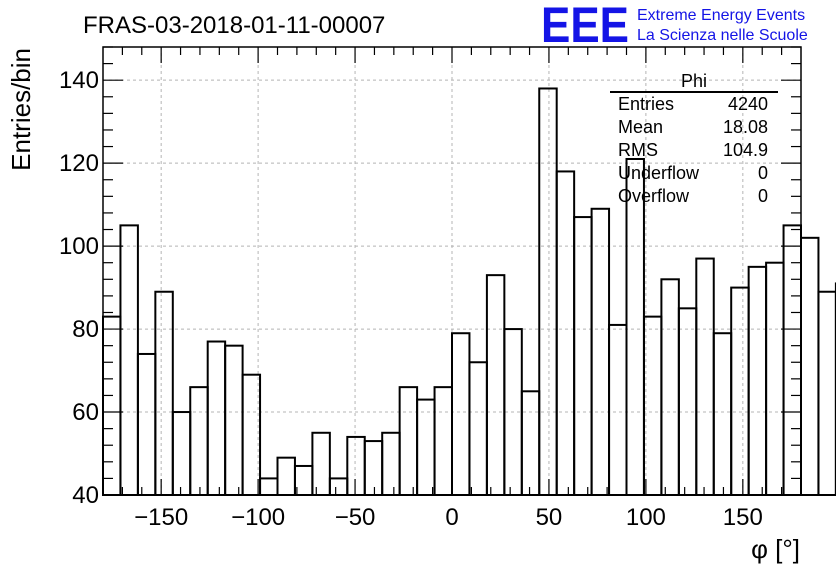  I want to click on y-tick-label: 80, so click(85, 329).